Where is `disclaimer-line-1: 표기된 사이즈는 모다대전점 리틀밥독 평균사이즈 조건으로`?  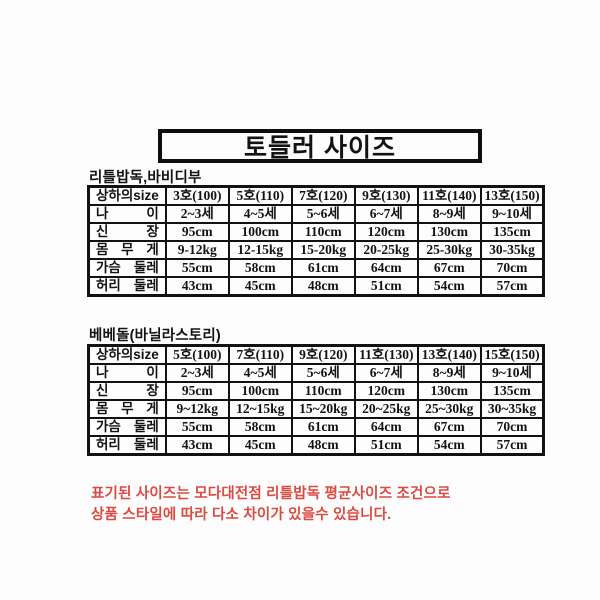 disclaimer-line-1: 표기된 사이즈는 모다대전점 리틀밥독 평균사이즈 조건으로 is located at coordinates (271, 494).